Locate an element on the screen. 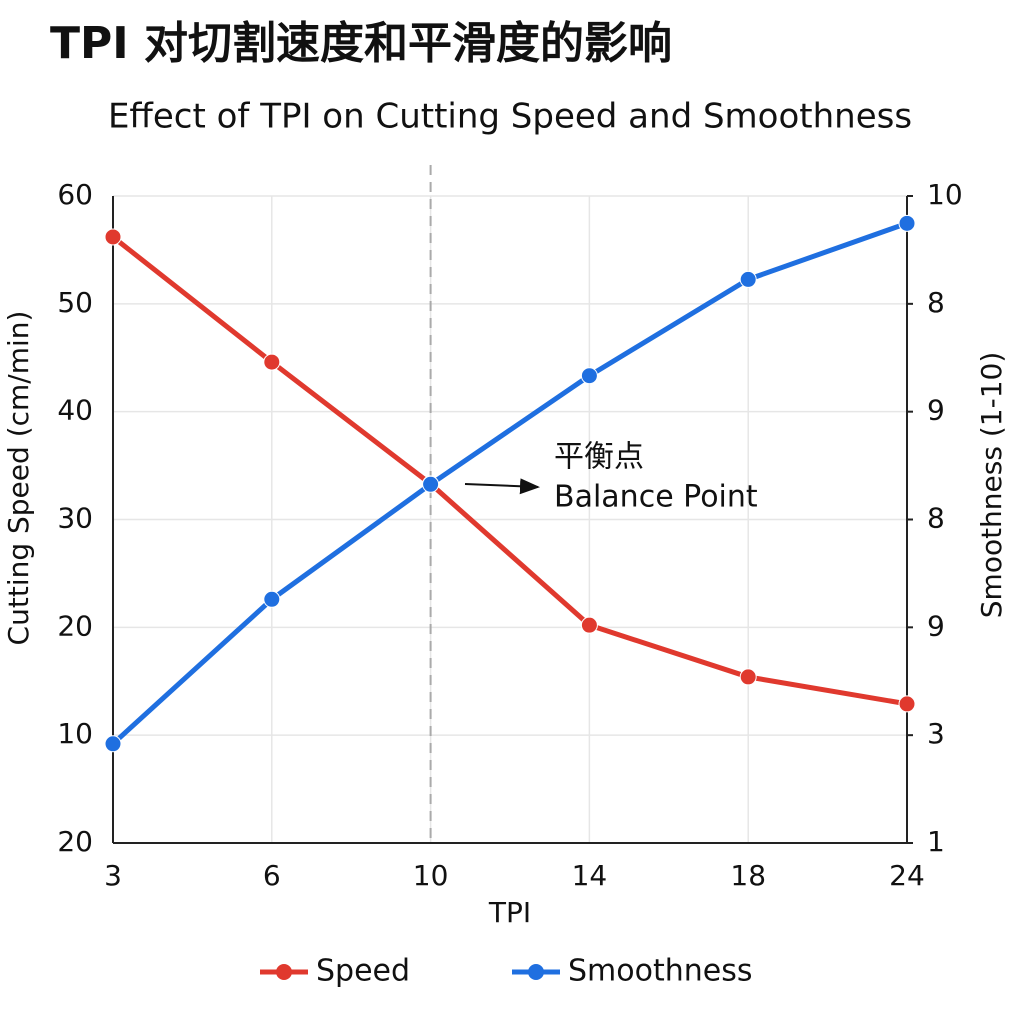  x-tick-label: 14 is located at coordinates (590, 875).